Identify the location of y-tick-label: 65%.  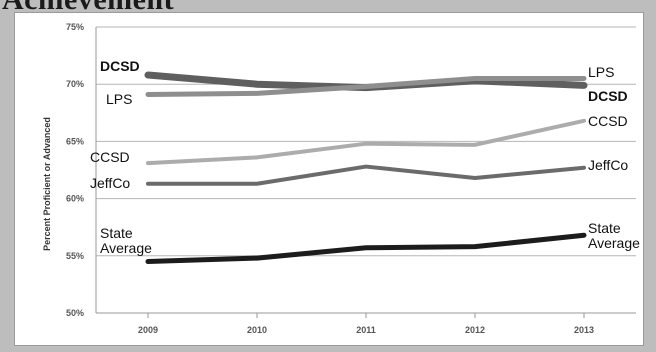
(75, 141).